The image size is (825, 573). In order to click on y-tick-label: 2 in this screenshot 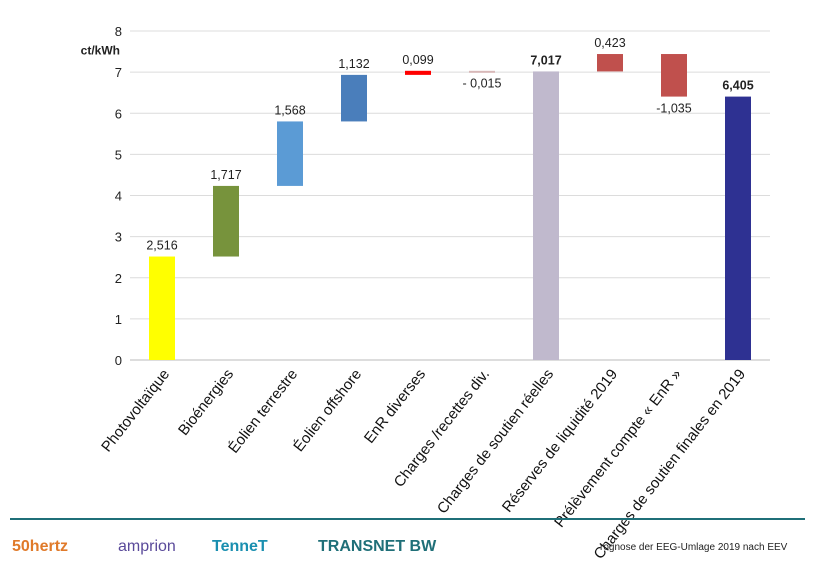, I will do `click(118, 278)`.